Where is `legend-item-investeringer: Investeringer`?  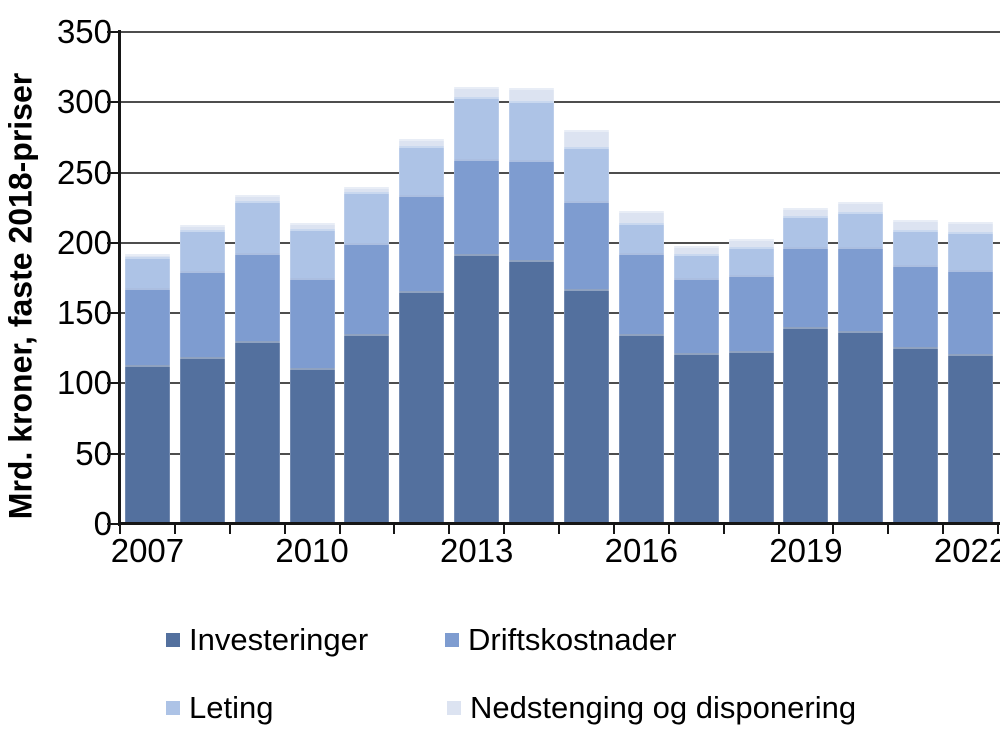
legend-item-investeringer: Investeringer is located at coordinates (267, 640).